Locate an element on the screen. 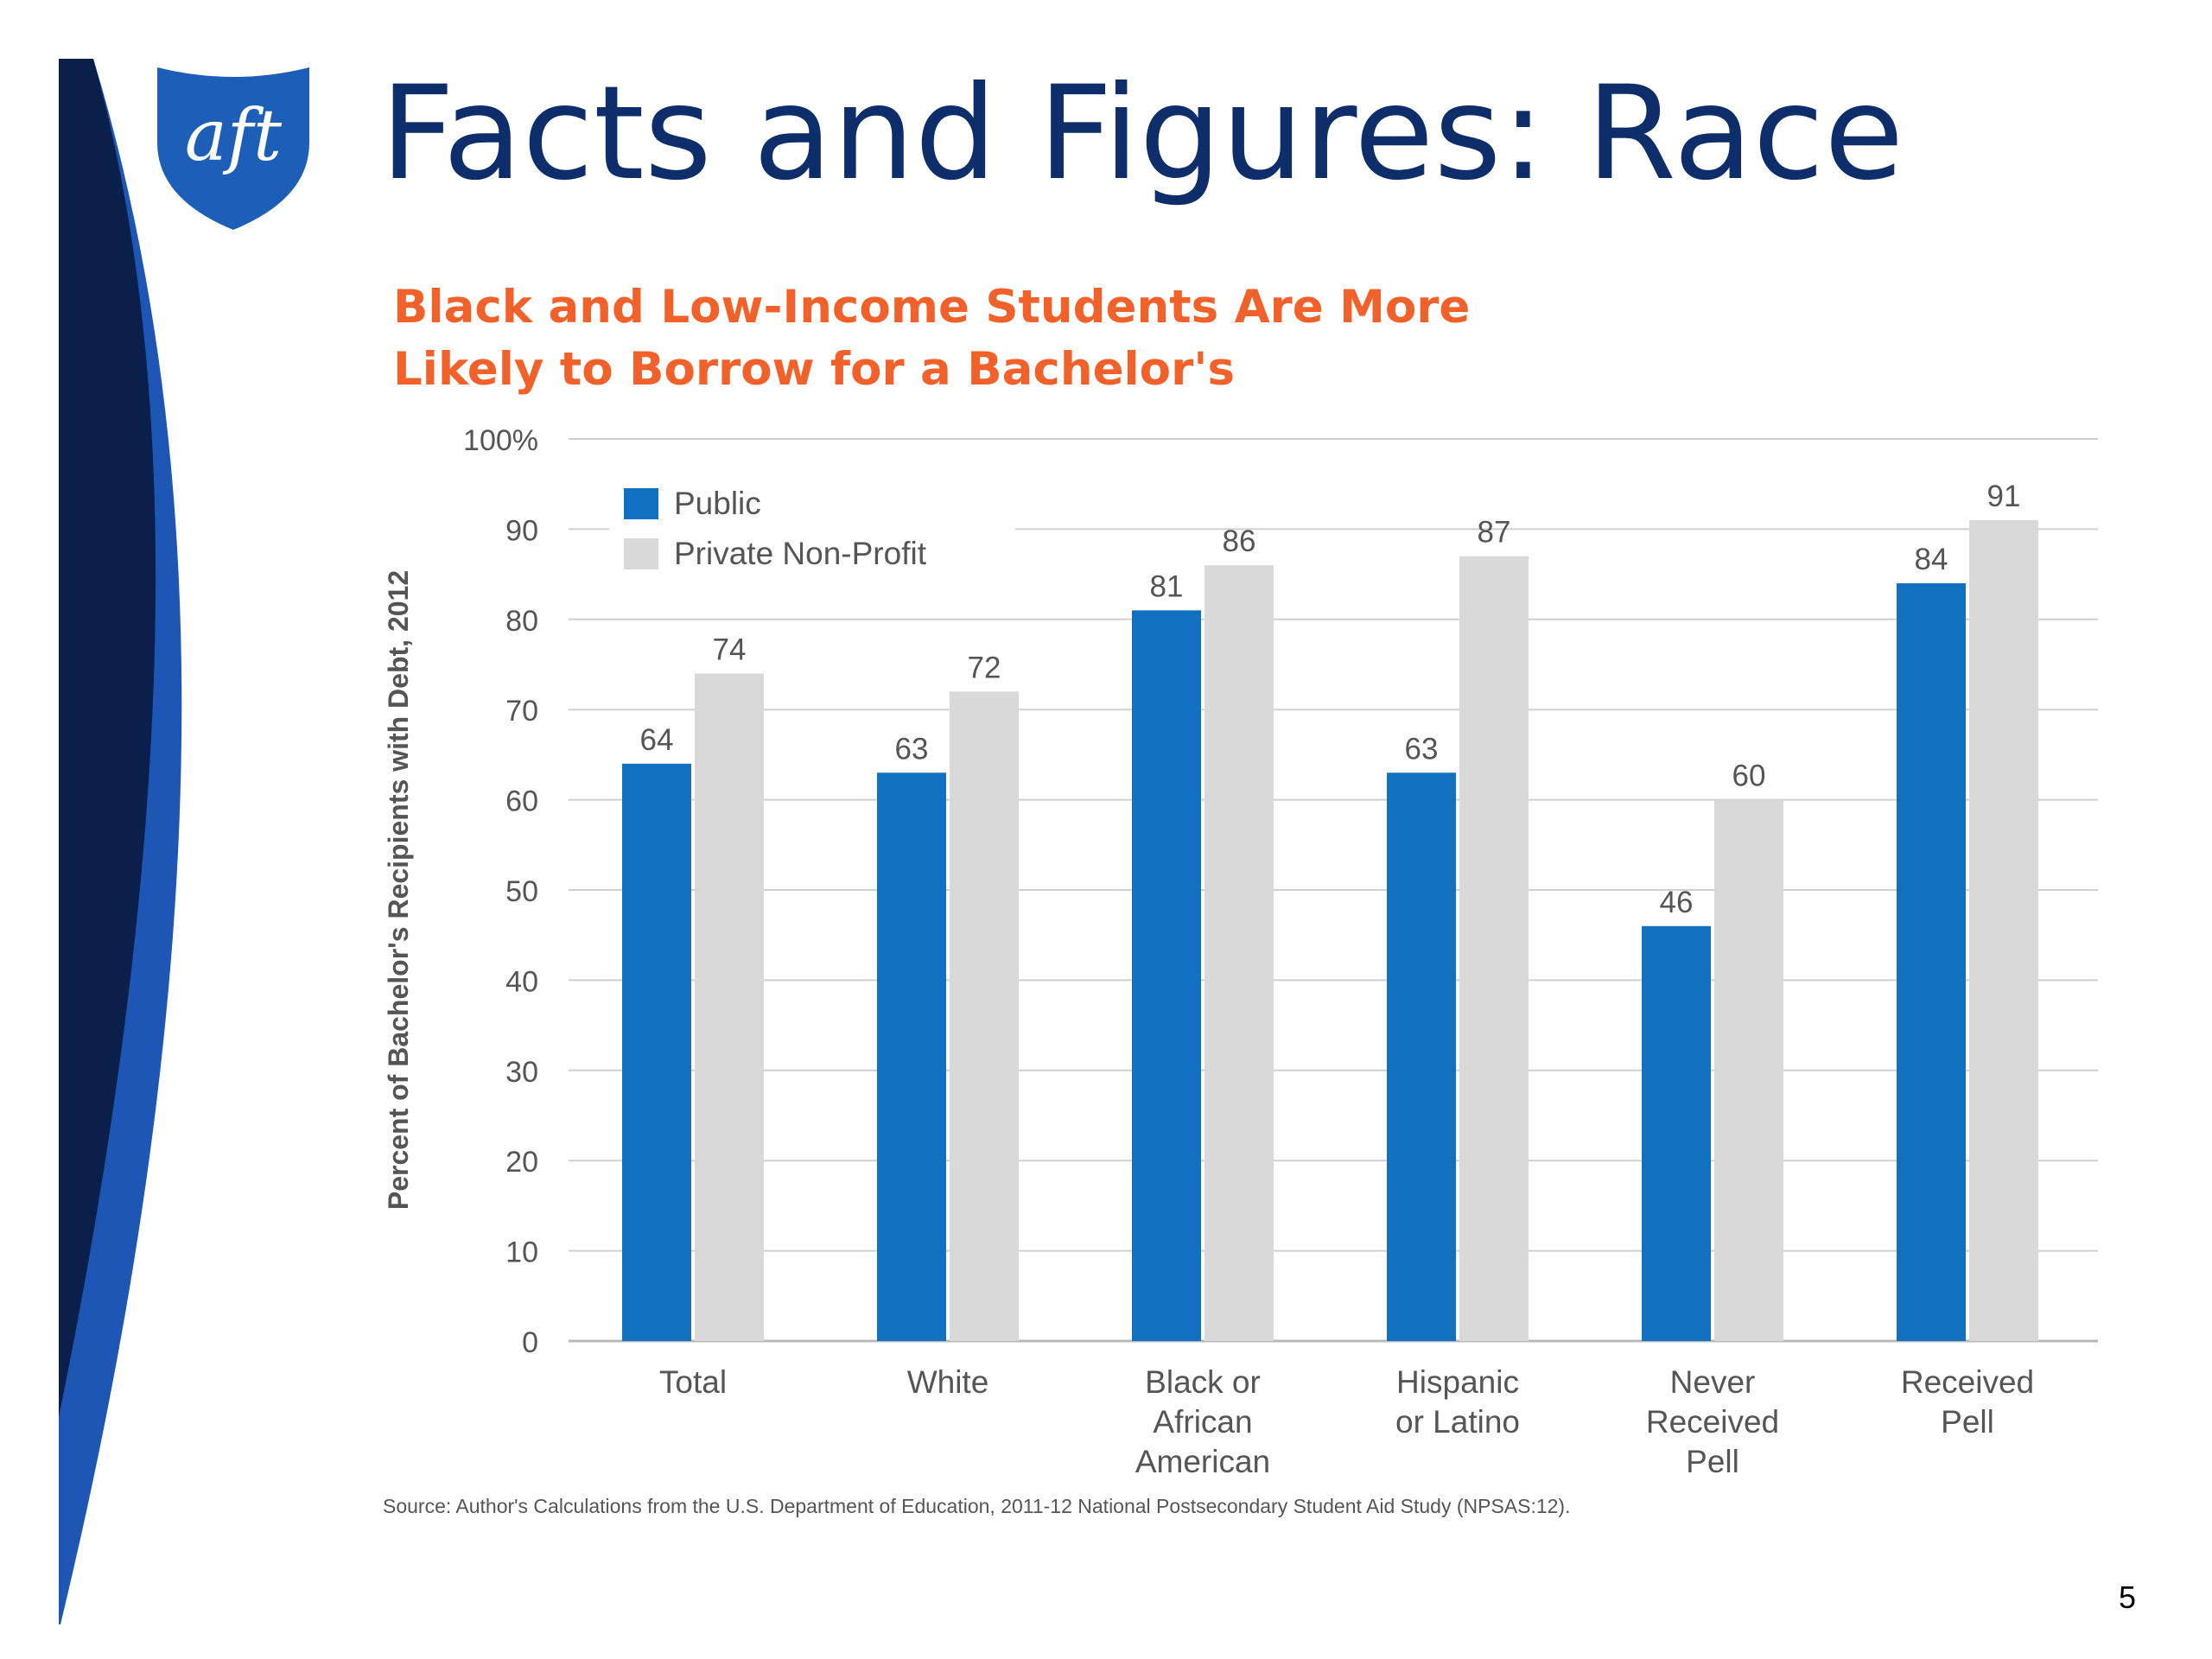 This screenshot has width=2212, height=1659. y-tick-label: 10 is located at coordinates (521, 1252).